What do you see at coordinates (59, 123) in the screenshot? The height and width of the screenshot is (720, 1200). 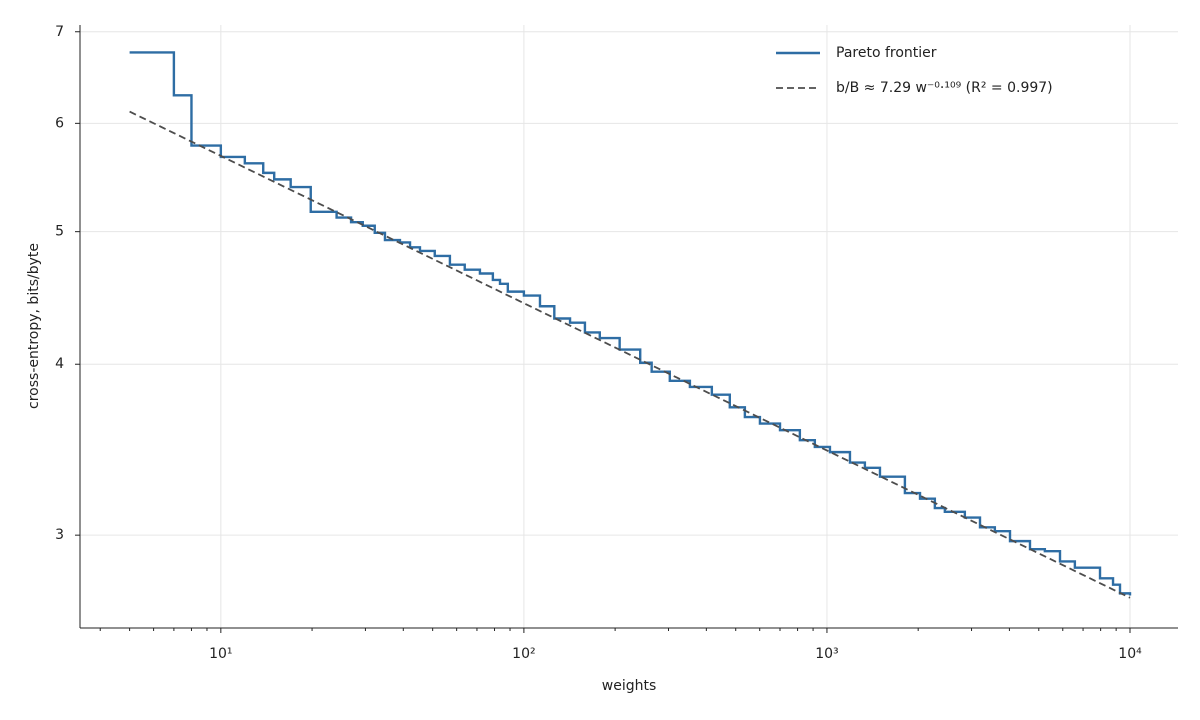 I see `y-tick-label: 6` at bounding box center [59, 123].